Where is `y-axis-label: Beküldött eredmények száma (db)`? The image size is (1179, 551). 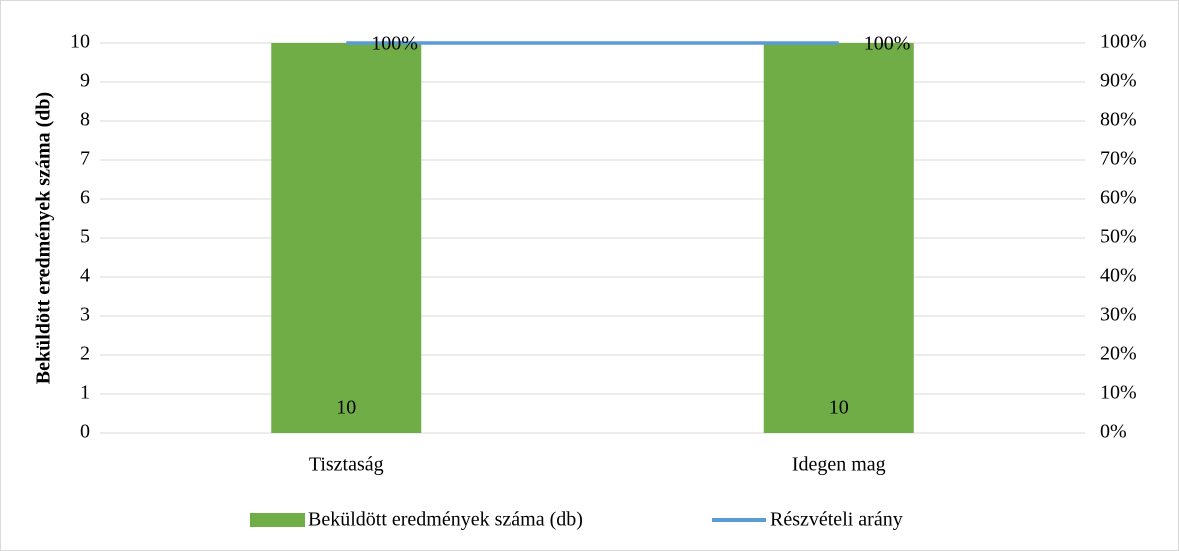 y-axis-label: Beküldött eredmények száma (db) is located at coordinates (44, 238).